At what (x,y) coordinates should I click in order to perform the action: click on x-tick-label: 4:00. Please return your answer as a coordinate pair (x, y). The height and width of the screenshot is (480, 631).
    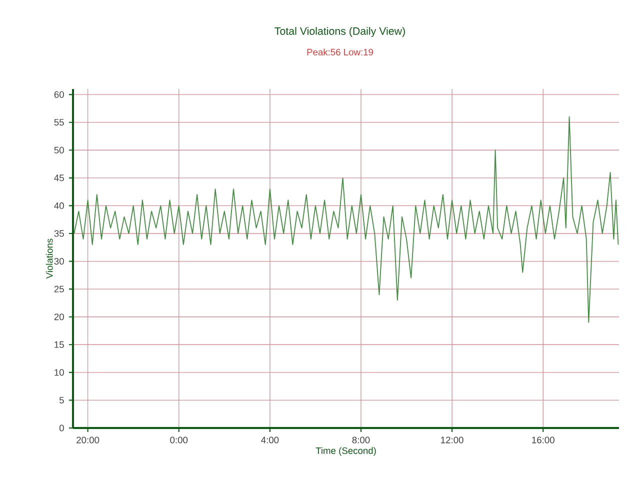
    Looking at the image, I should click on (270, 440).